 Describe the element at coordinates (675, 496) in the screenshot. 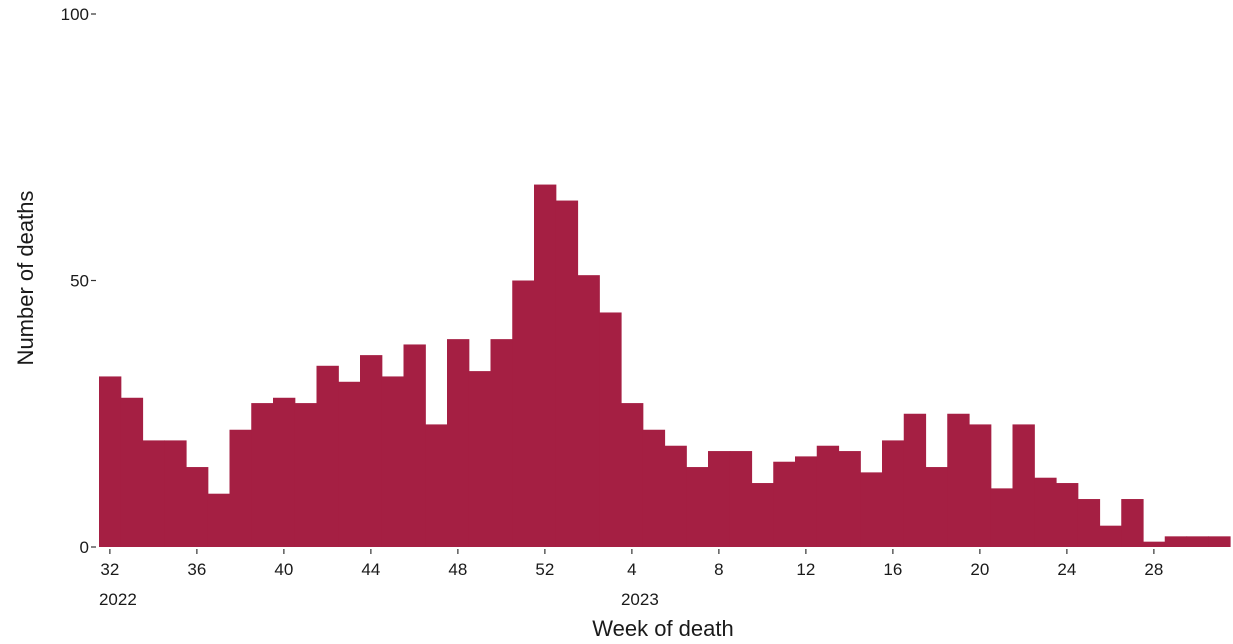

I see `bar-2023-W06` at that location.